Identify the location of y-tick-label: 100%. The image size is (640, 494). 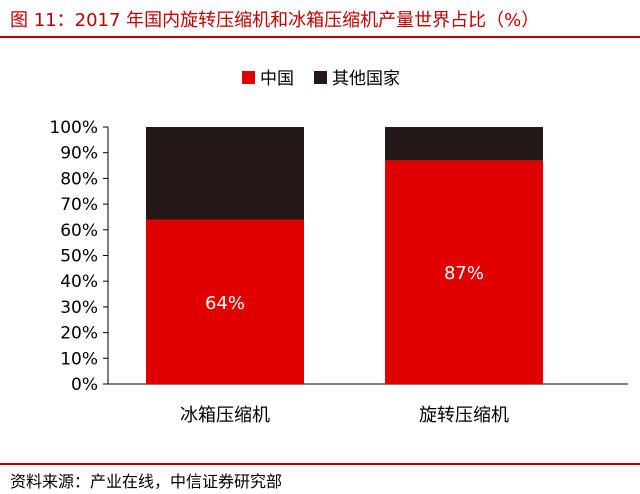
(73, 128).